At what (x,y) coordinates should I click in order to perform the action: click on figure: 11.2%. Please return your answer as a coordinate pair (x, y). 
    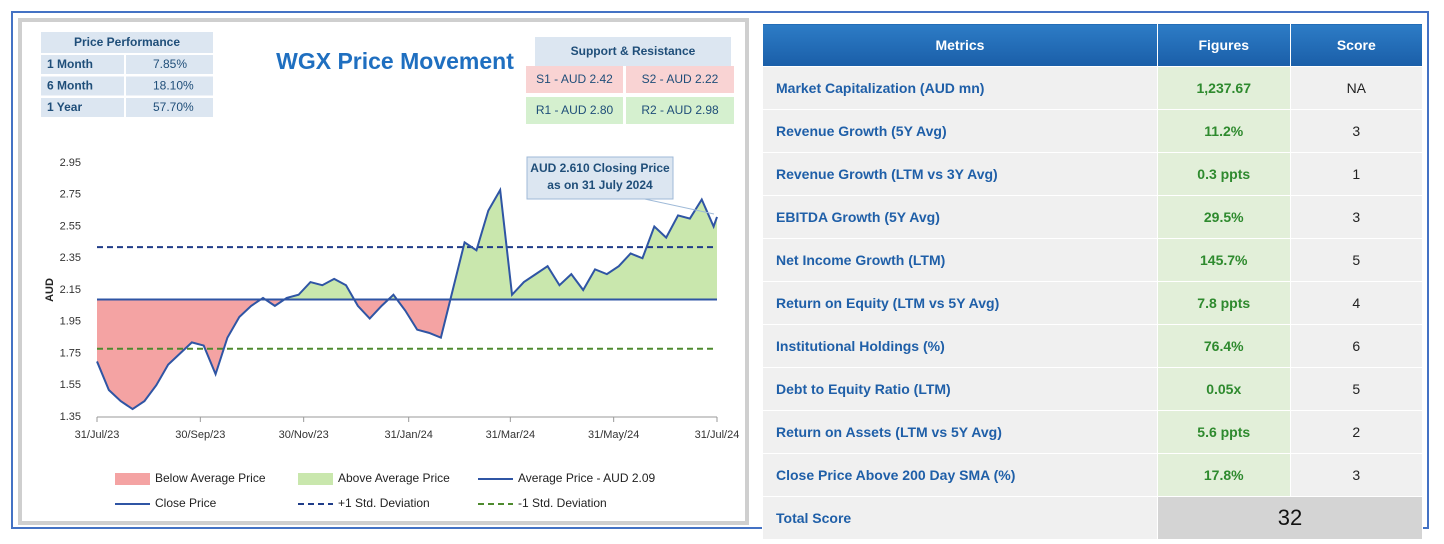
    Looking at the image, I should click on (1223, 131).